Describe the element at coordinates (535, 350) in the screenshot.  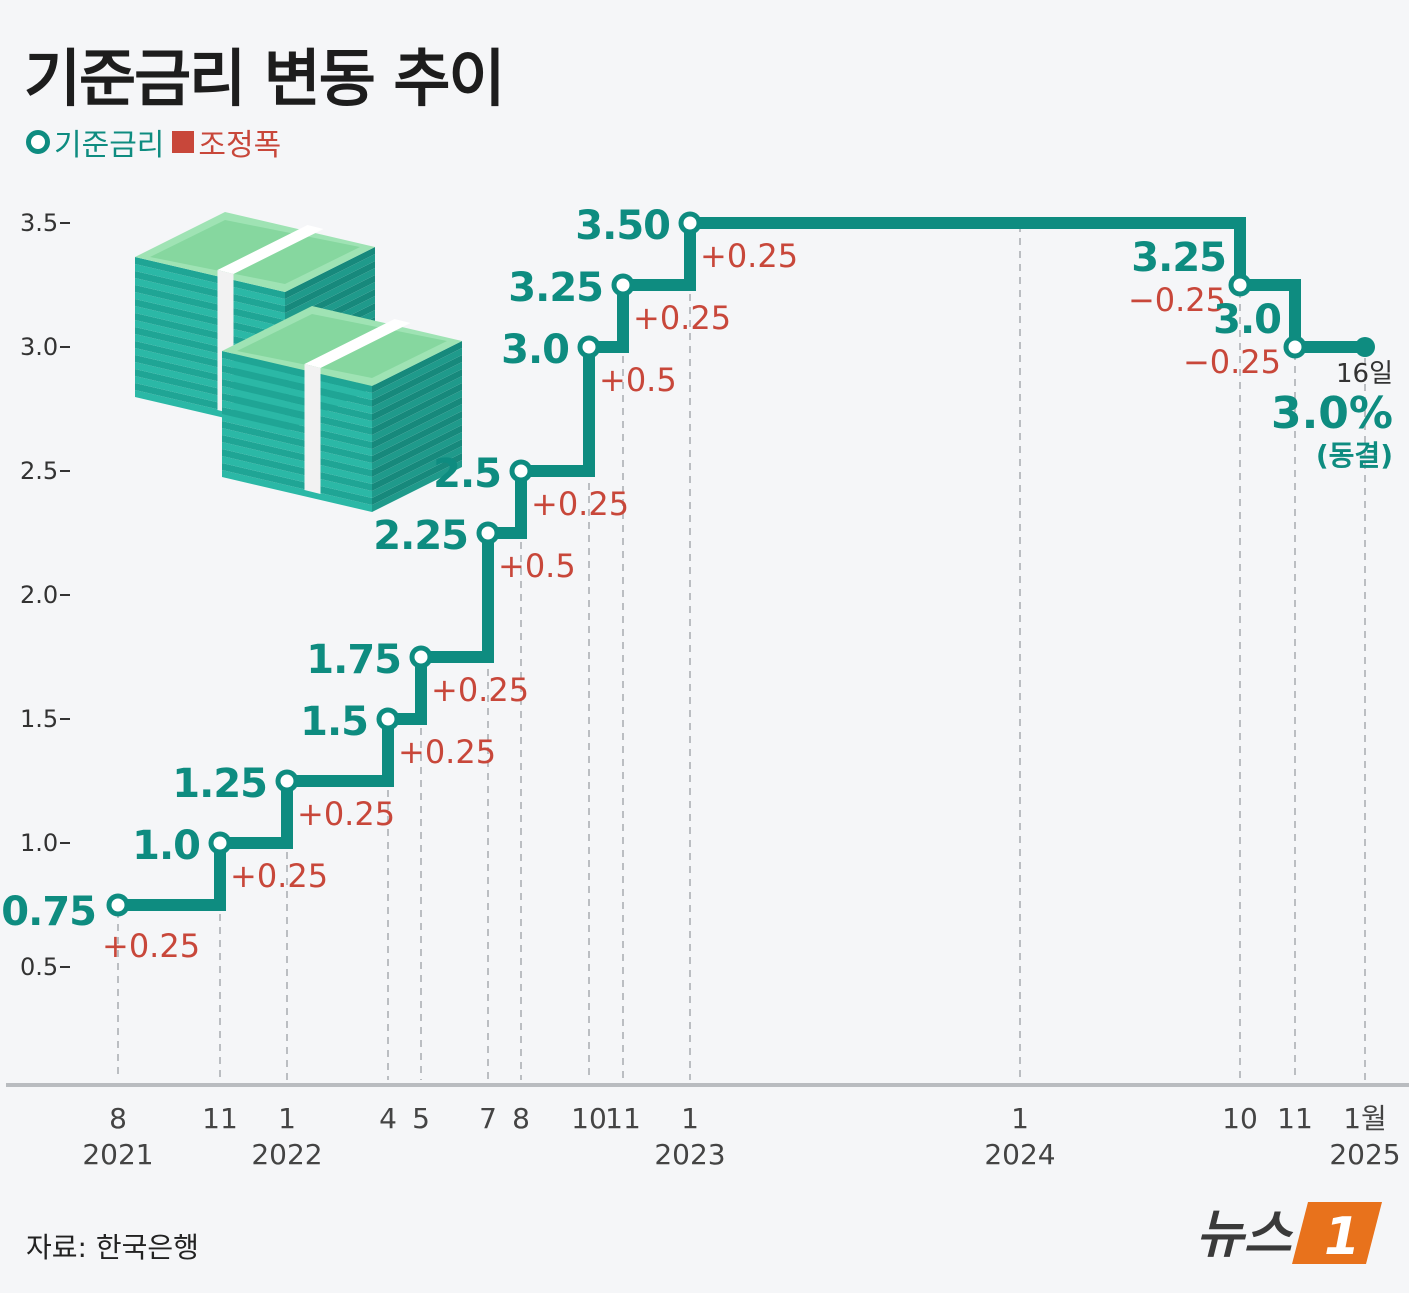
I see `rate-value-label: 3.0` at that location.